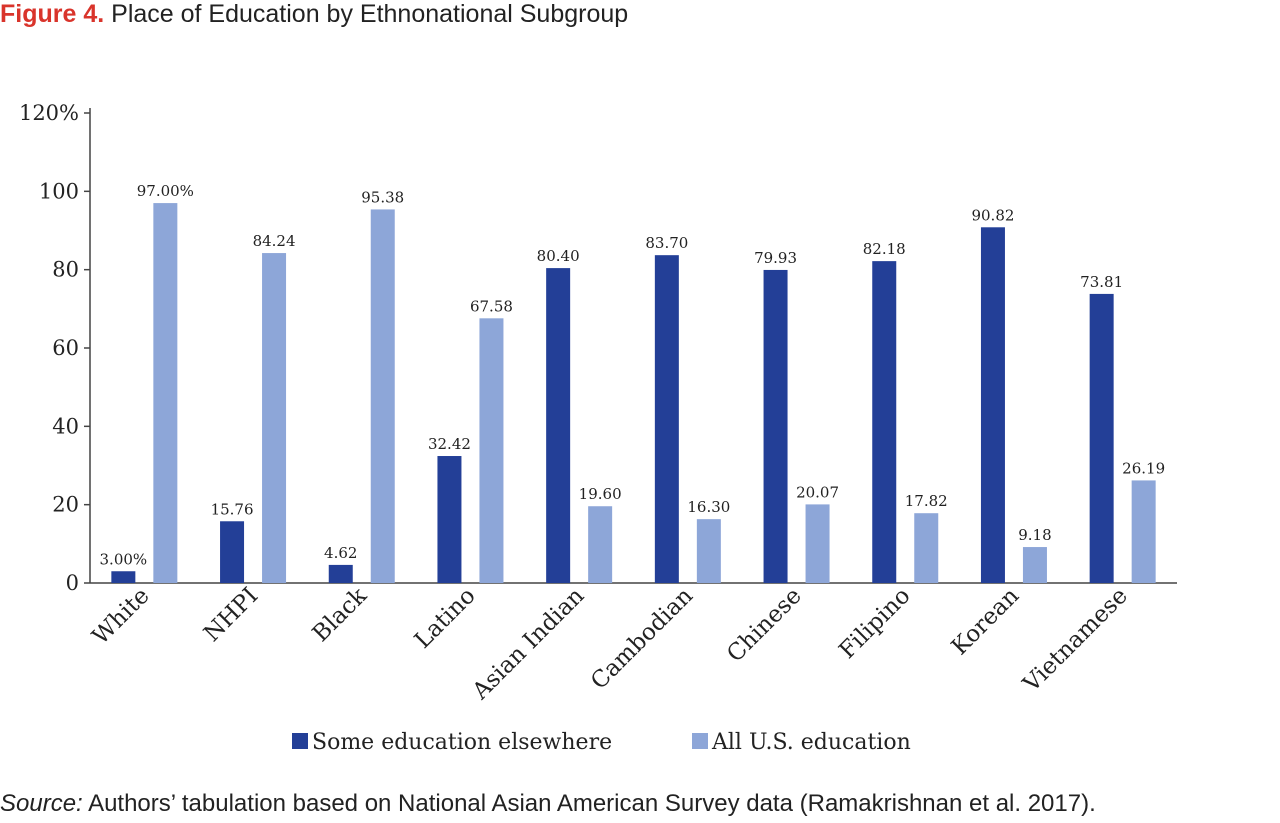 This screenshot has height=823, width=1280. I want to click on data-label: 82.18, so click(884, 249).